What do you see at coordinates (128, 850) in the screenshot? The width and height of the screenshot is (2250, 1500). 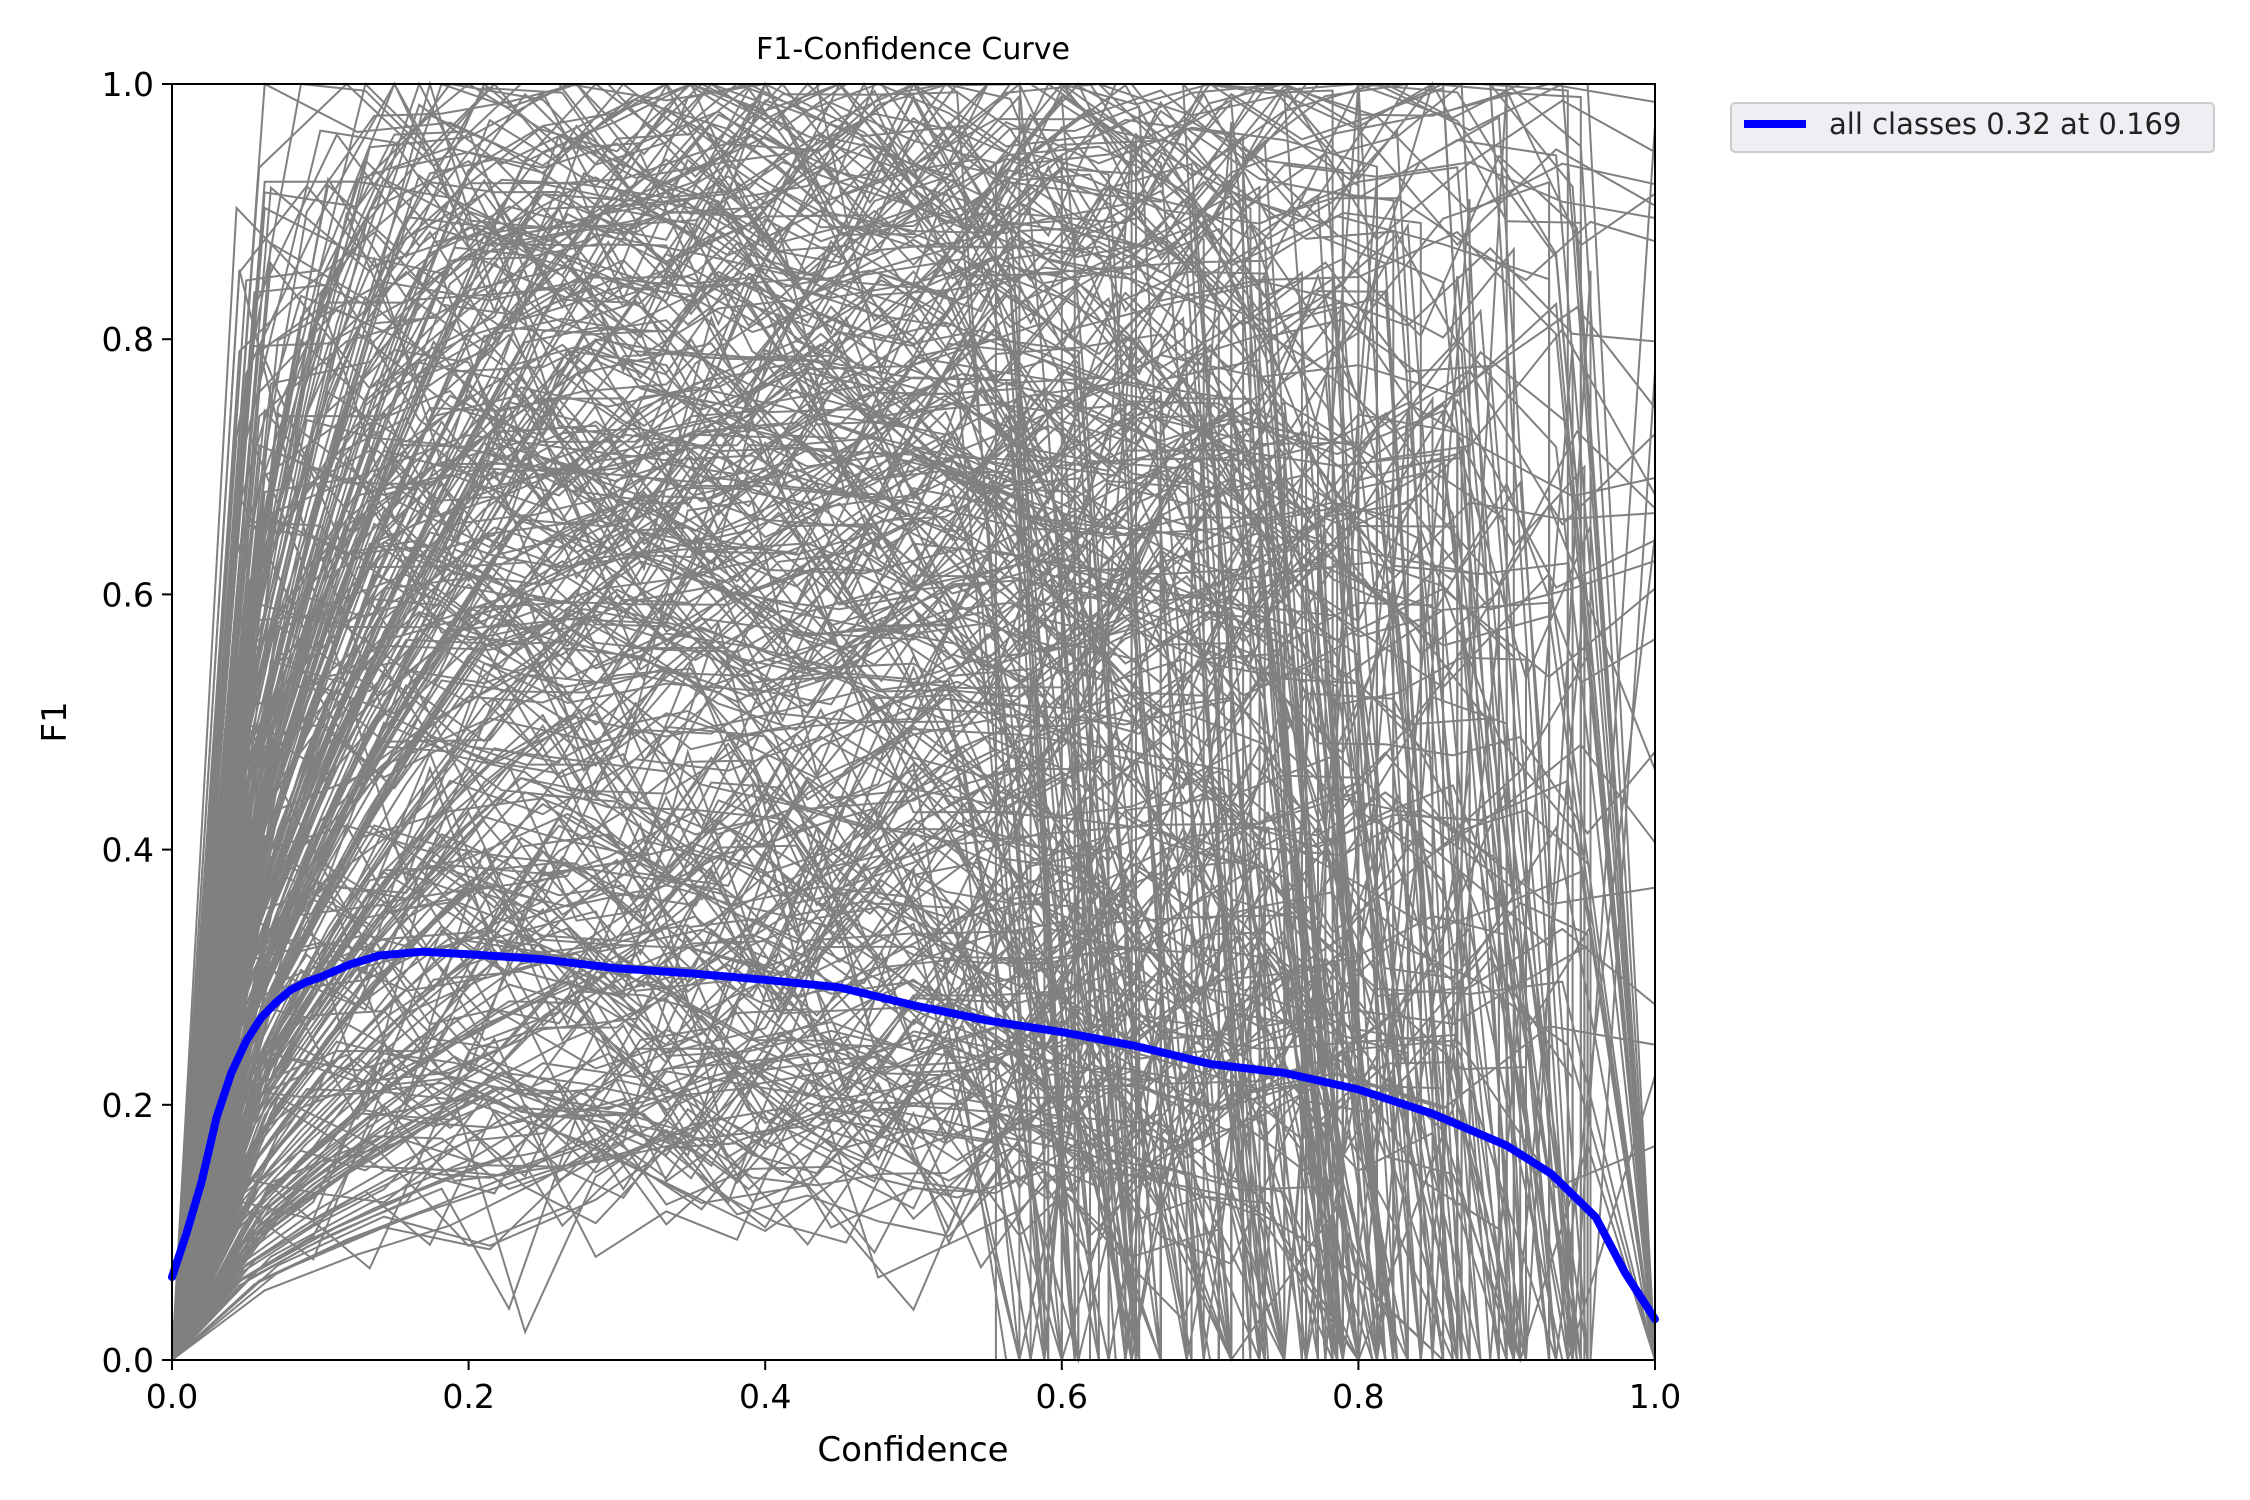 I see `y-tick-label: 0.4` at bounding box center [128, 850].